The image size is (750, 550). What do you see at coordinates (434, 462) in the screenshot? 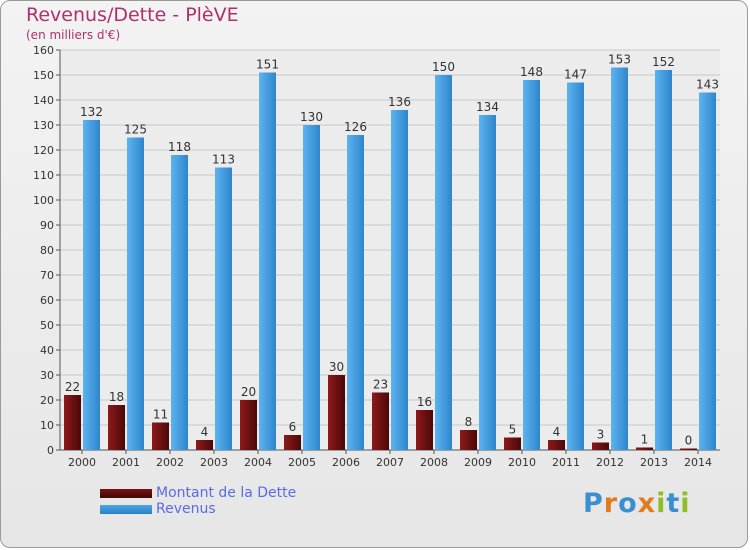
I see `x-tick-label: 2008` at bounding box center [434, 462].